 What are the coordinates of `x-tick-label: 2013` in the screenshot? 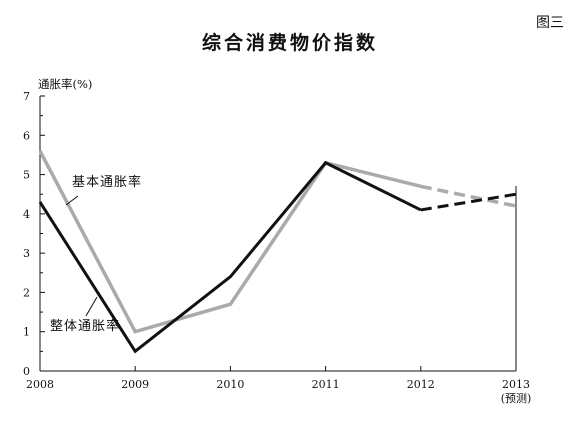 It's located at (516, 384).